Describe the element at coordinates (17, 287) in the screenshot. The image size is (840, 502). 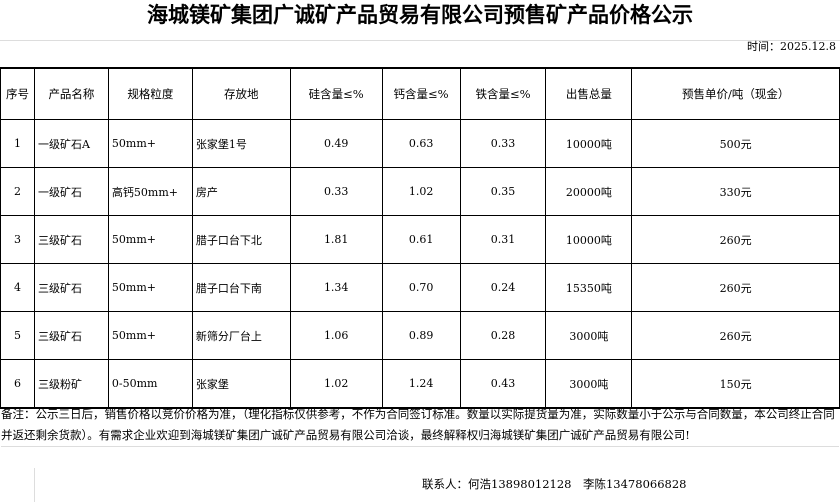
I see `table-cell: 4` at that location.